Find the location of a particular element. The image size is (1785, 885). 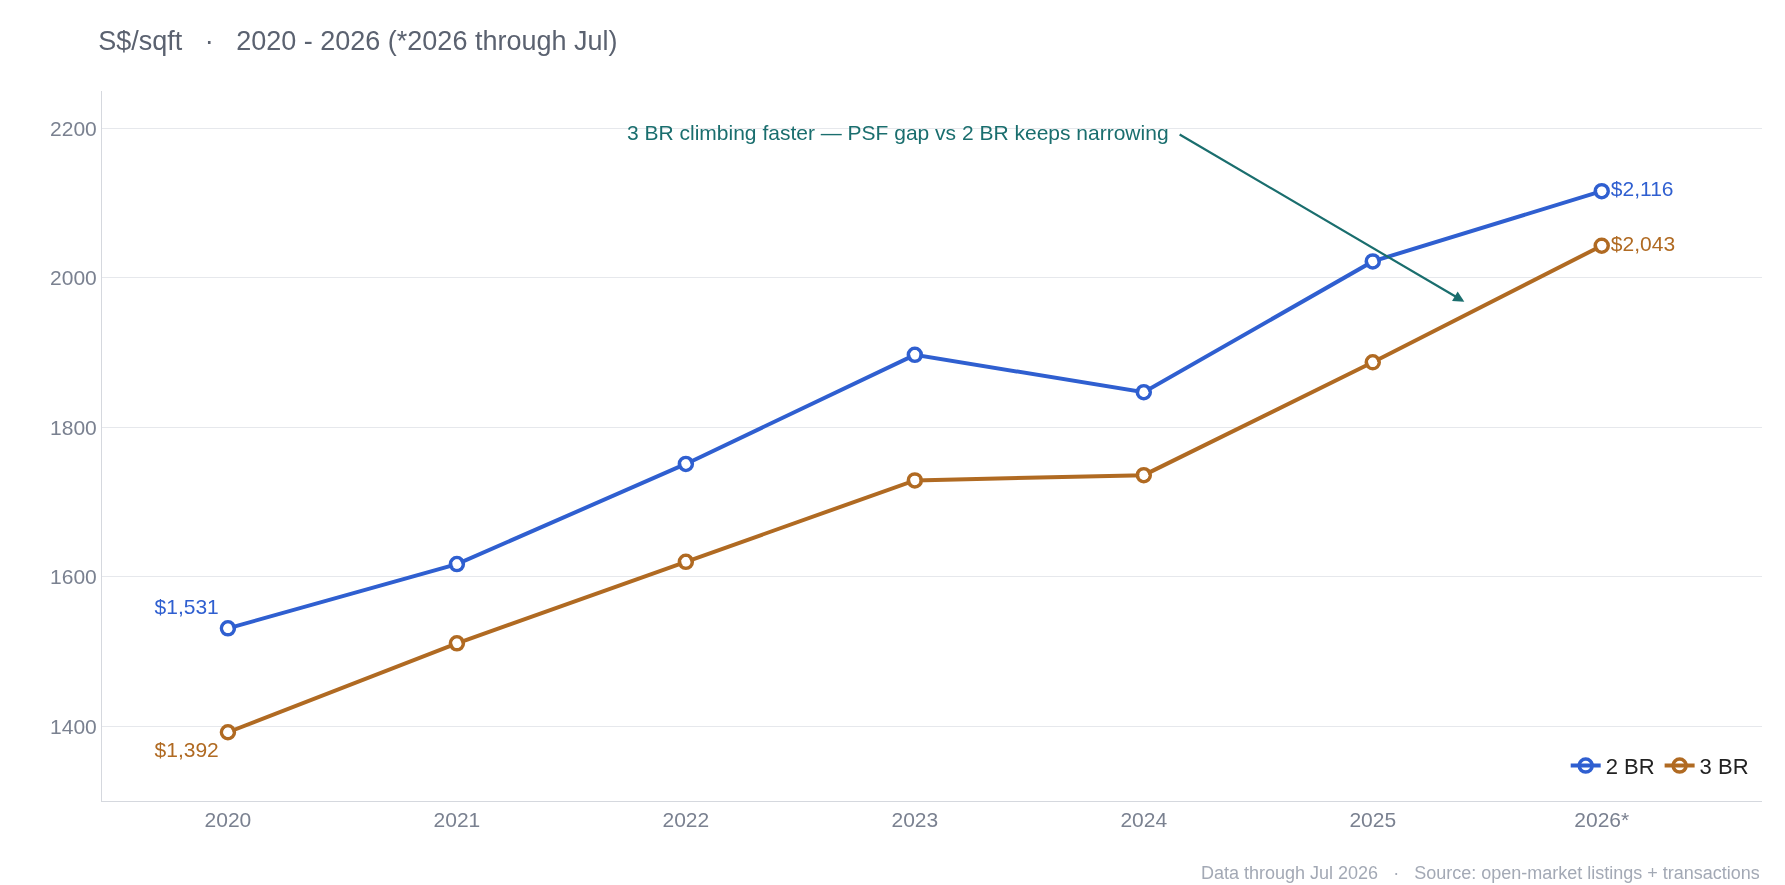

data-label: $1,392 is located at coordinates (186, 750).